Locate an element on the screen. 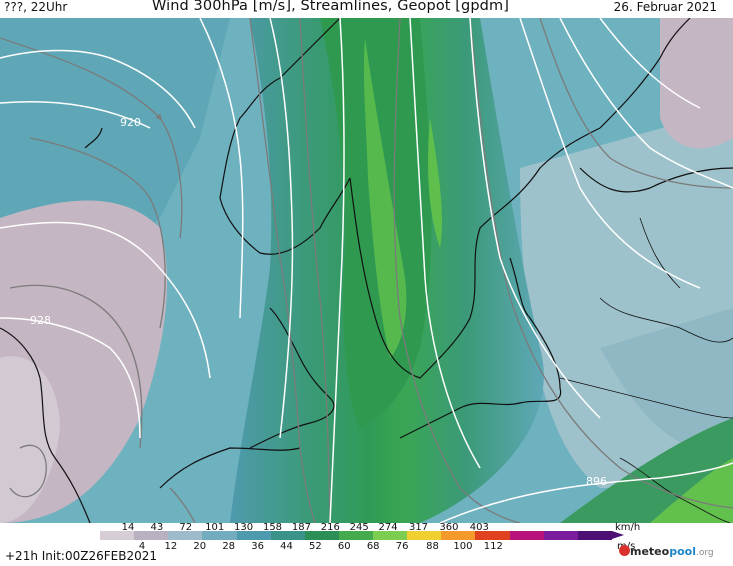 The height and width of the screenshot is (566, 733). ms-label: 20 is located at coordinates (200, 546).